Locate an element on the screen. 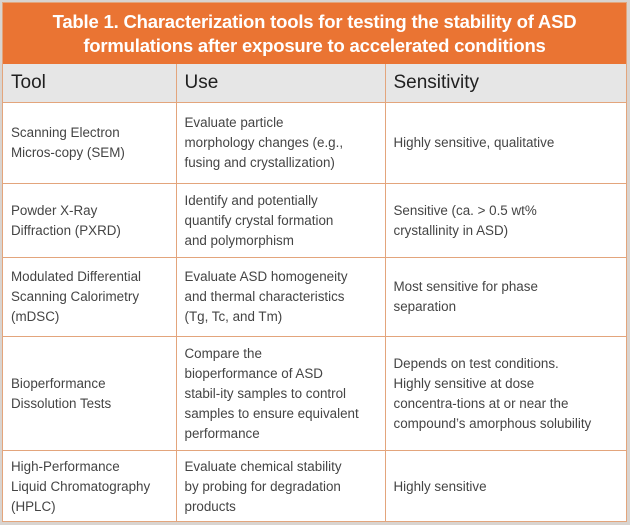 Image resolution: width=630 pixels, height=525 pixels. cell-text: Dissolution Tests is located at coordinates (61, 403).